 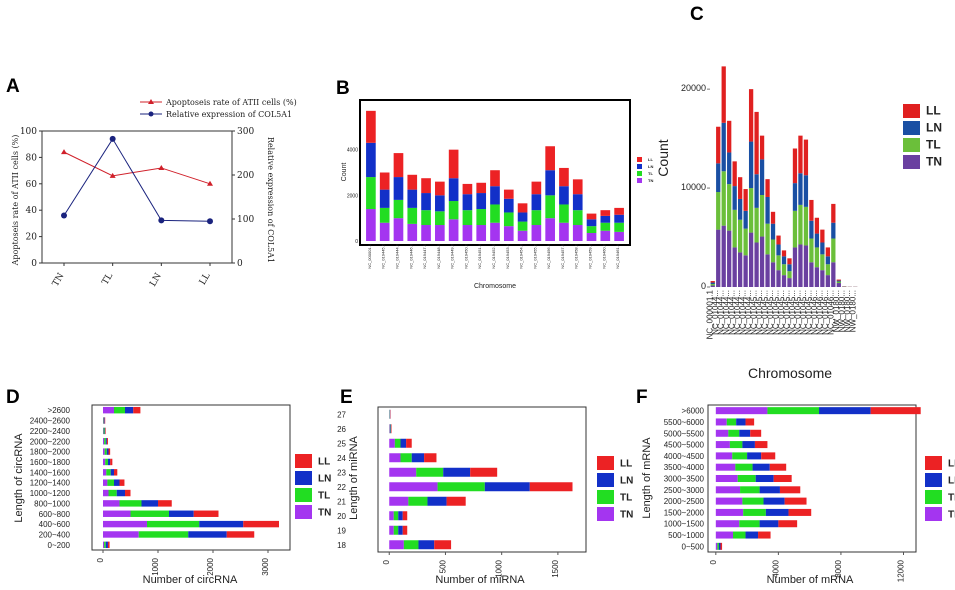 I want to click on a-rate-point, so click(x=112, y=175).